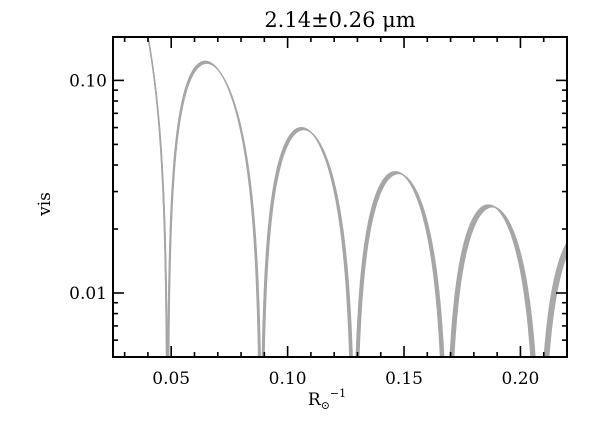 This screenshot has height=428, width=600. What do you see at coordinates (315, 400) in the screenshot?
I see `x-axis-label-main: R` at bounding box center [315, 400].